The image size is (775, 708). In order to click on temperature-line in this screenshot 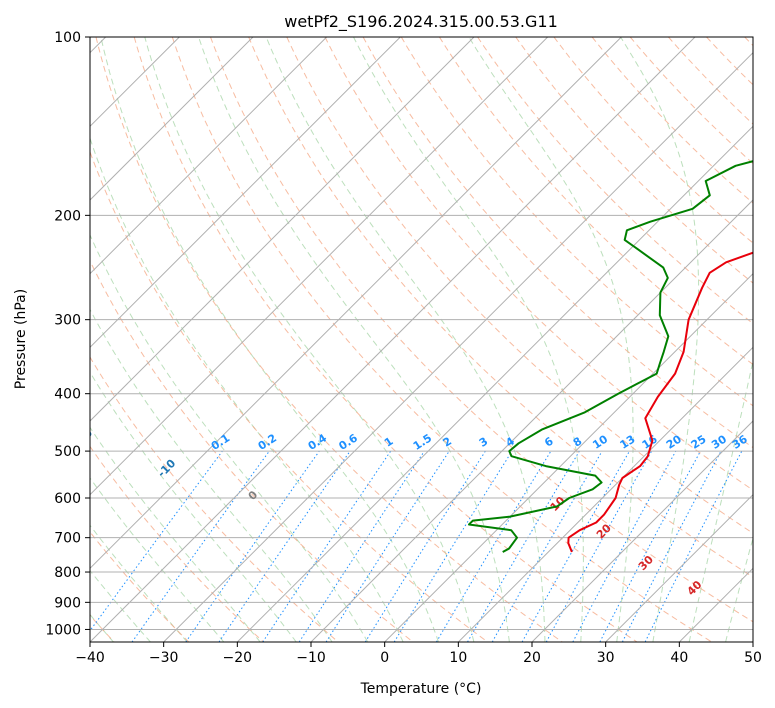, I will do `click(660, 402)`.